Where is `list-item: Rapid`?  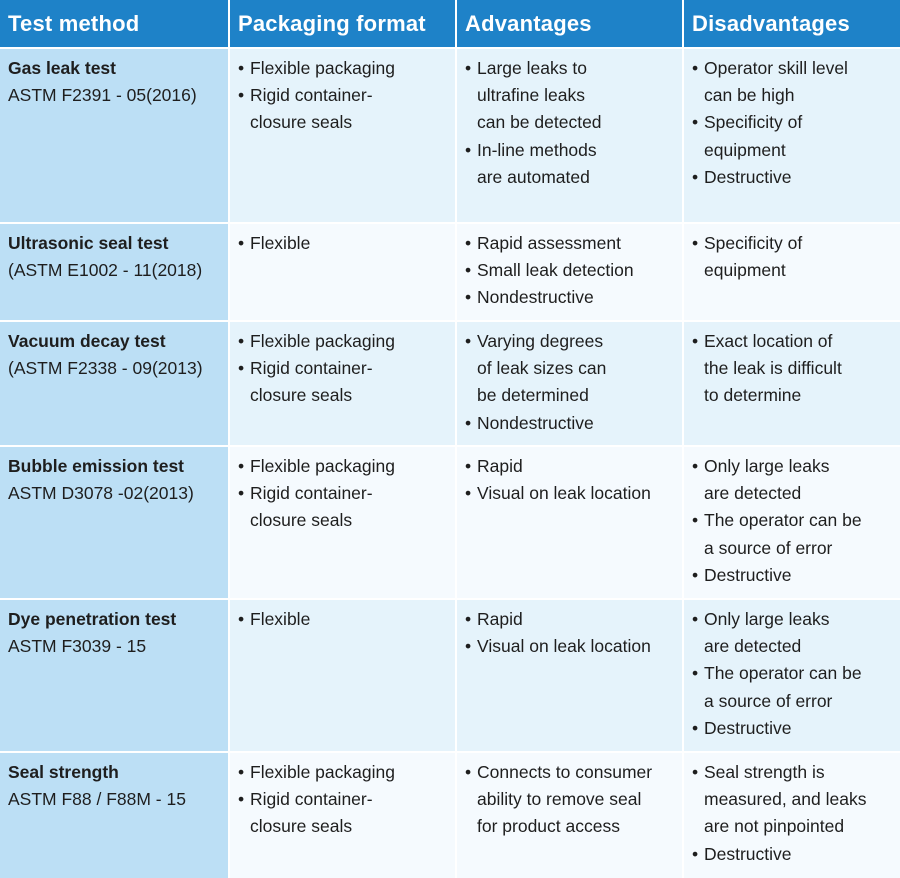 list-item: Rapid is located at coordinates (569, 466).